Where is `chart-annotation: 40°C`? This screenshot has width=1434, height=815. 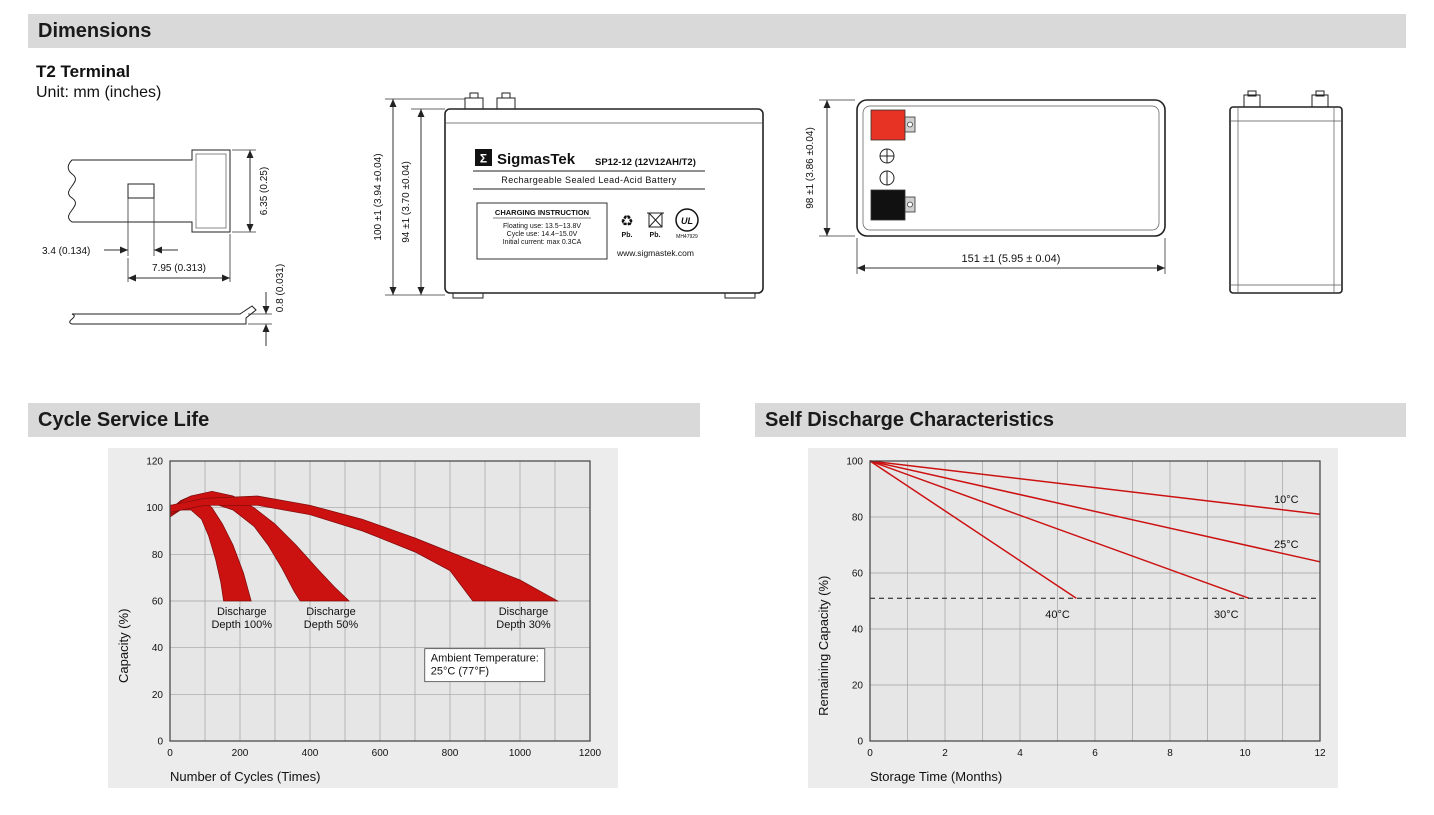
chart-annotation: 40°C is located at coordinates (1057, 615).